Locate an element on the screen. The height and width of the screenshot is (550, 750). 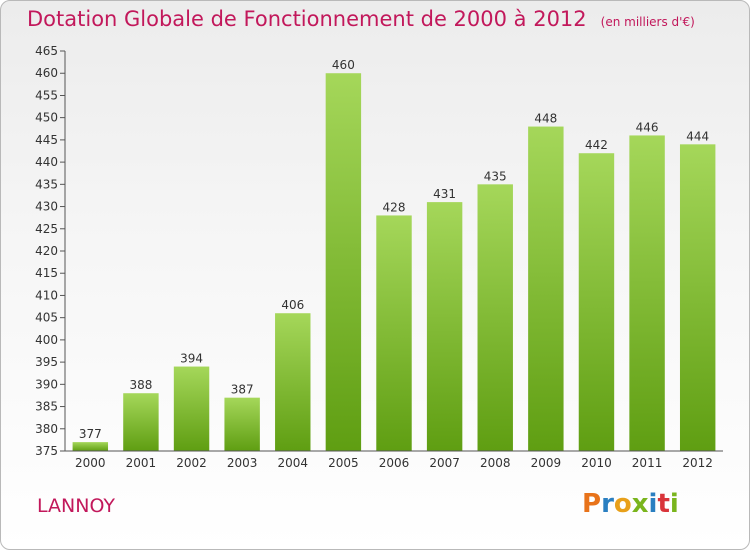
y-tick-label: 440 is located at coordinates (46, 162).